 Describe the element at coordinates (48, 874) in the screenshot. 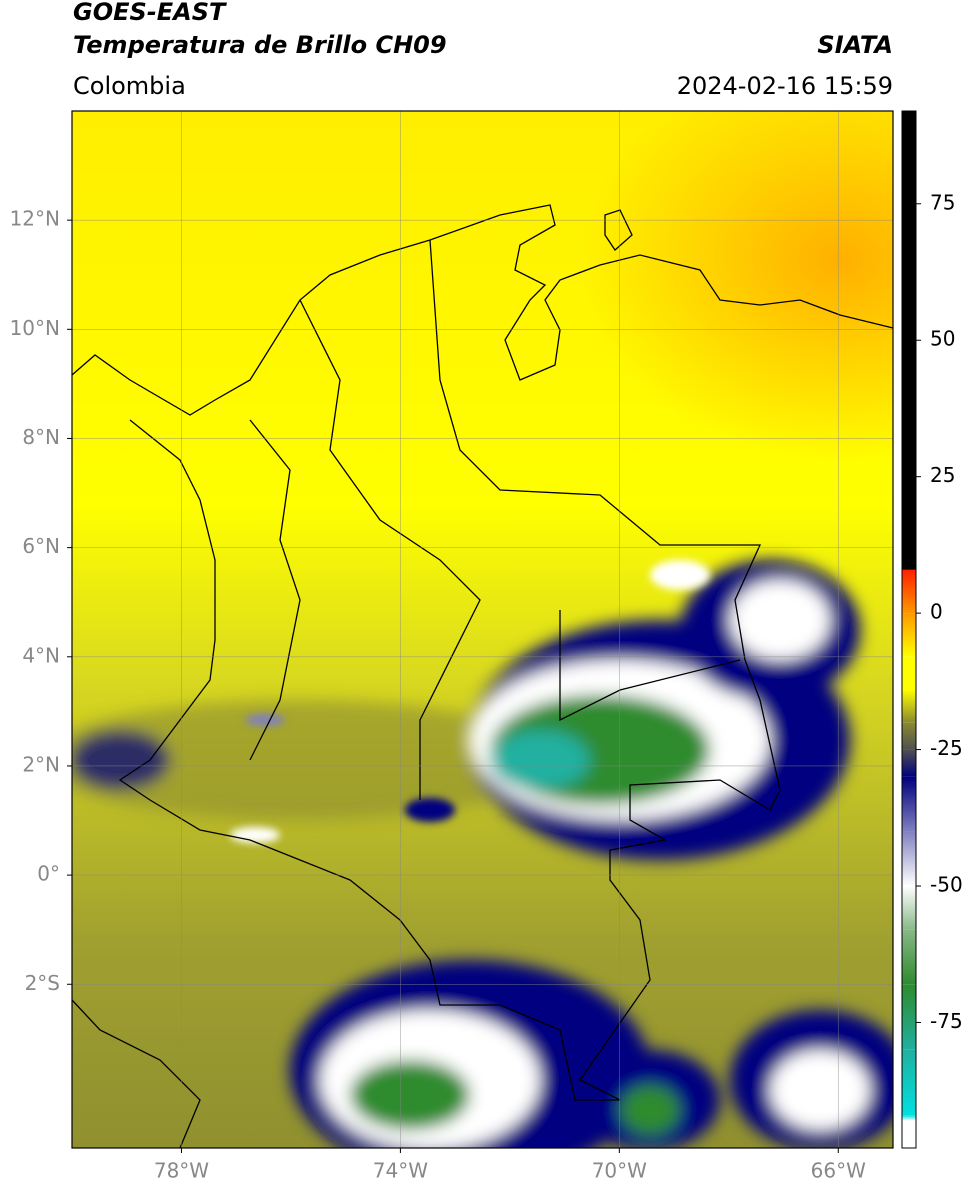

I see `y-tick-label: 0°` at that location.